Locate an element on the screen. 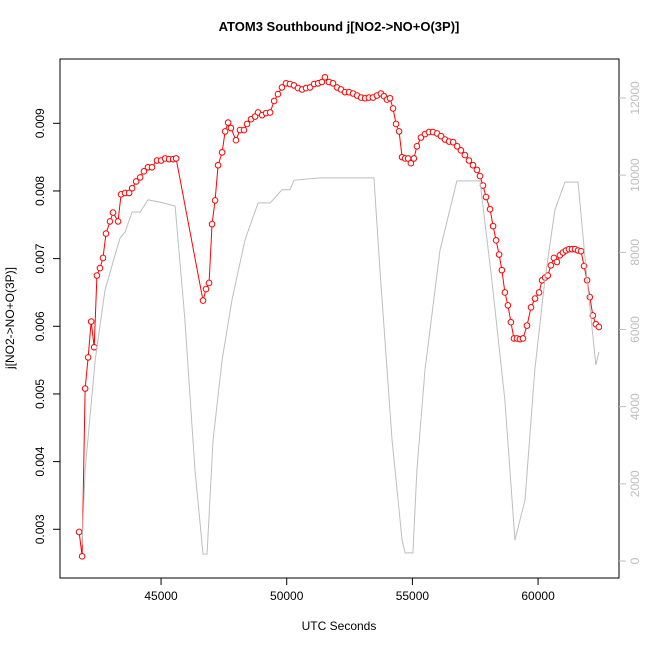 Image resolution: width=650 pixels, height=650 pixels. y2-tick-label: 10000 is located at coordinates (635, 175).